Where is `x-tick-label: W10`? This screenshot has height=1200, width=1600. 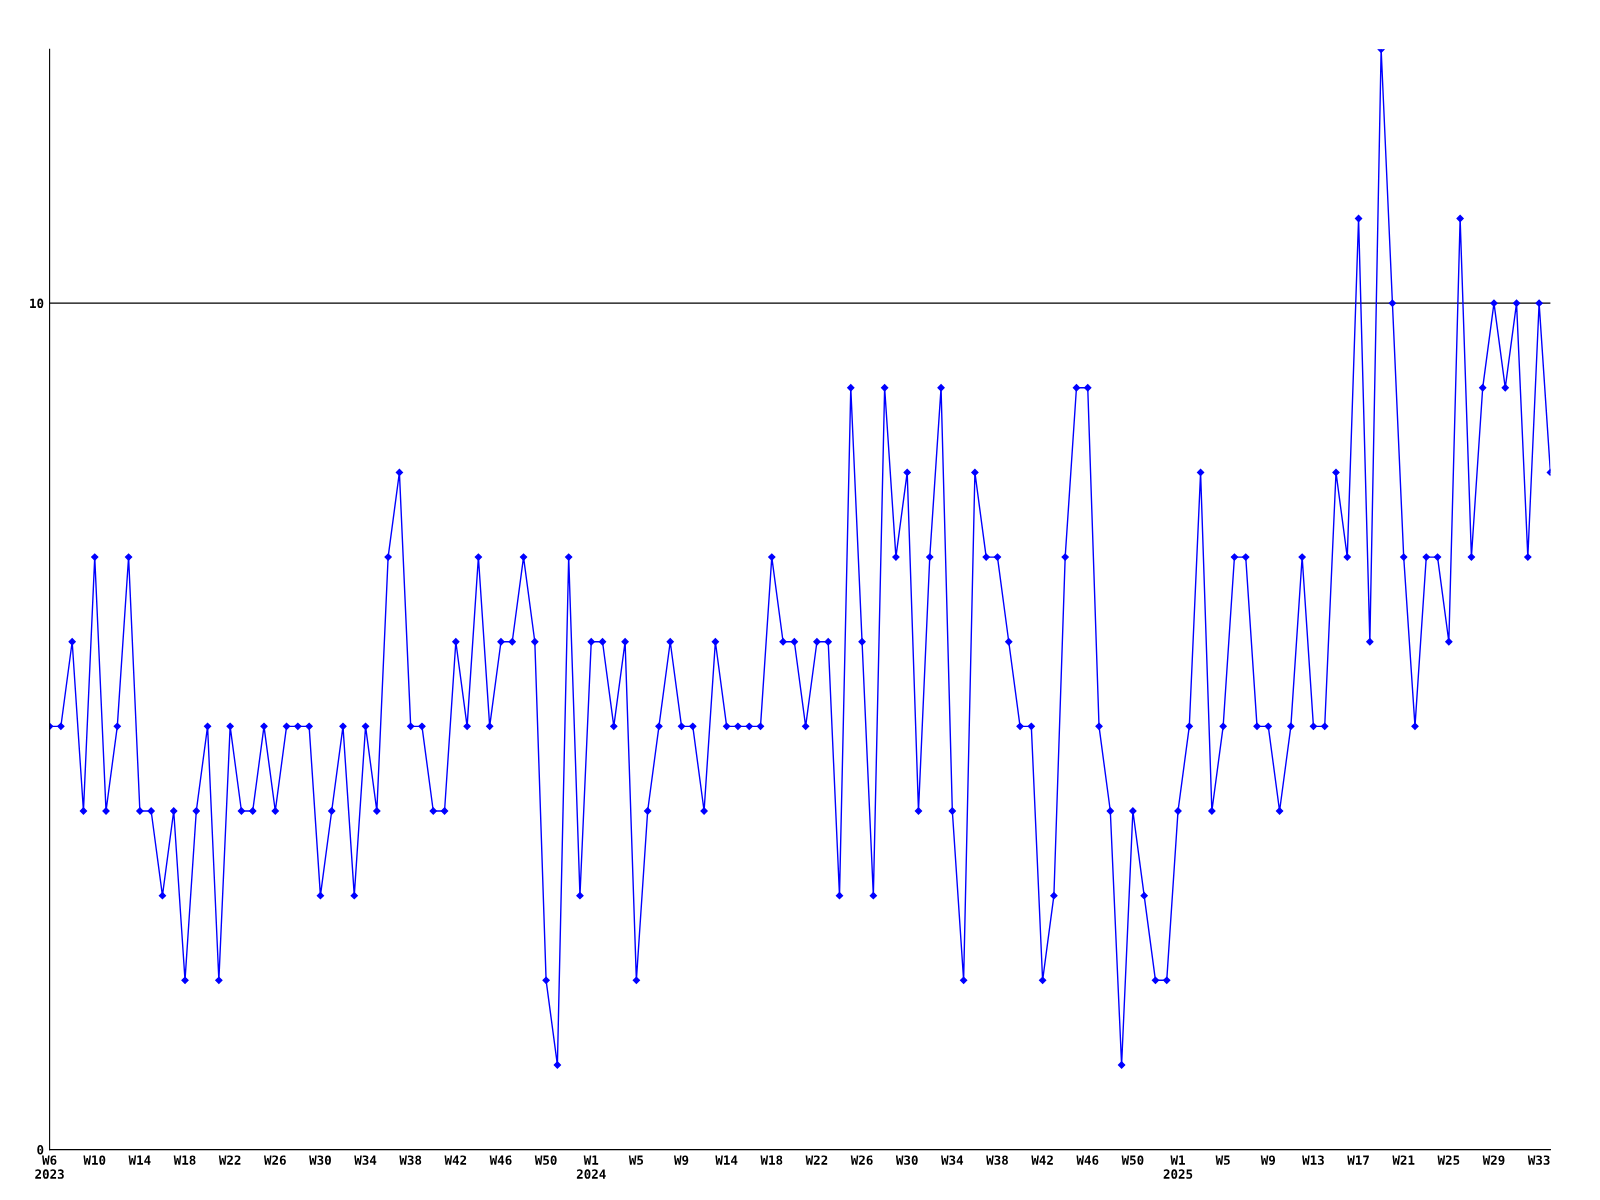
x-tick-label: W10 is located at coordinates (94, 1160).